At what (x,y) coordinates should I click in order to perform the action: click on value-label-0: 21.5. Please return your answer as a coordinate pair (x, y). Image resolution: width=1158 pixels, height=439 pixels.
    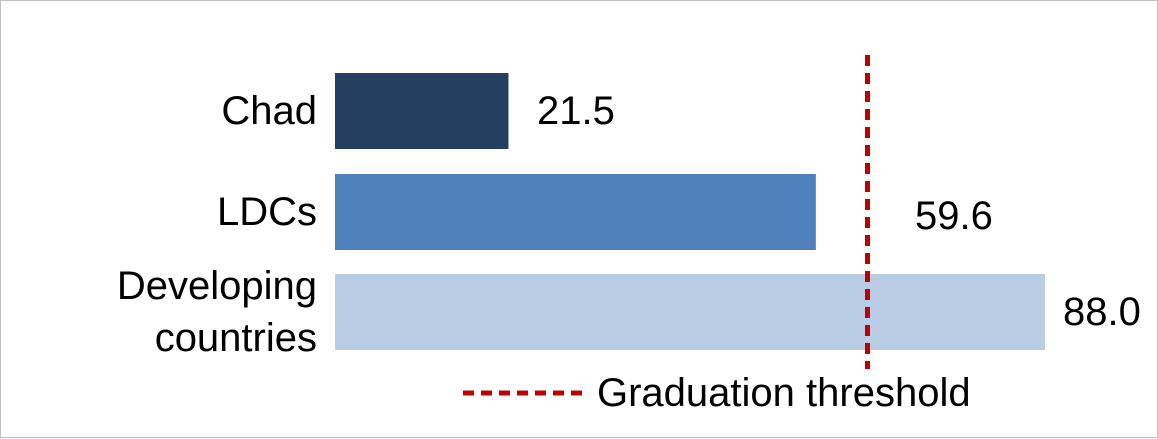
    Looking at the image, I should click on (576, 111).